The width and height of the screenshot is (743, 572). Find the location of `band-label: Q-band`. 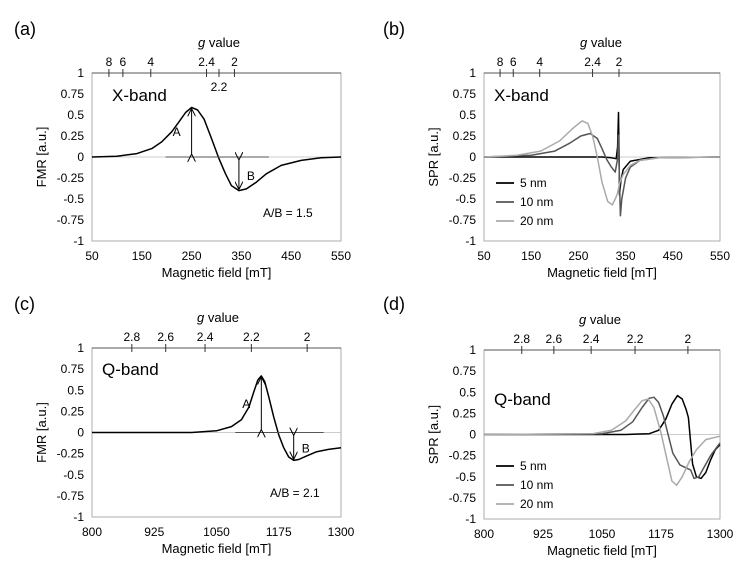

band-label: Q-band is located at coordinates (522, 399).